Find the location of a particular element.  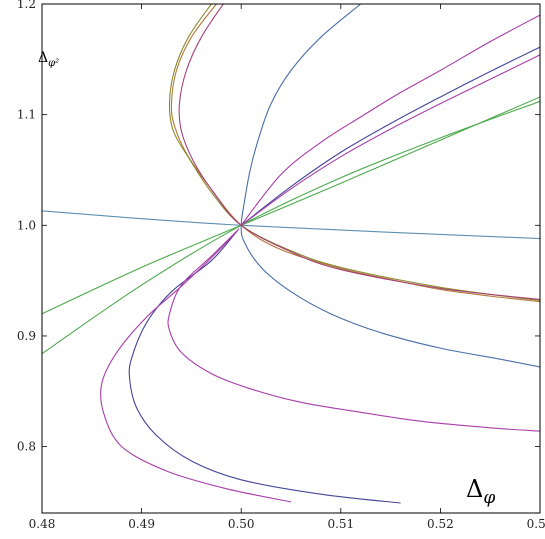

y-tick-label-1: 0.8 is located at coordinates (26, 447).